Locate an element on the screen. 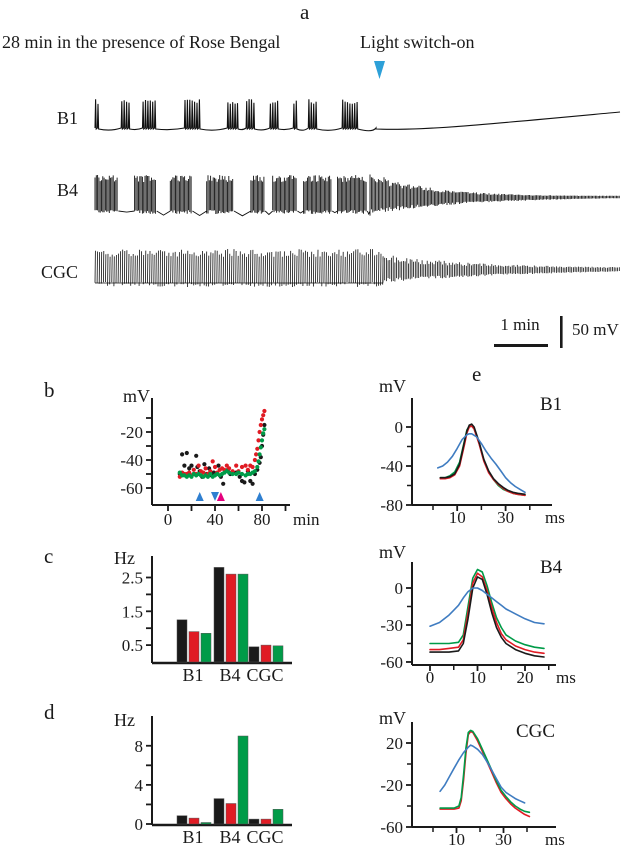 The height and width of the screenshot is (852, 626). c-ylabel: Hz is located at coordinates (124, 558).